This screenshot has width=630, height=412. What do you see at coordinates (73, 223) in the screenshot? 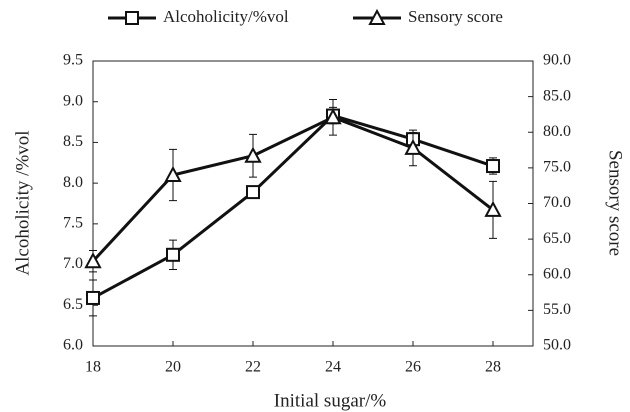
I see `y-tick-label: 7.5` at bounding box center [73, 223].